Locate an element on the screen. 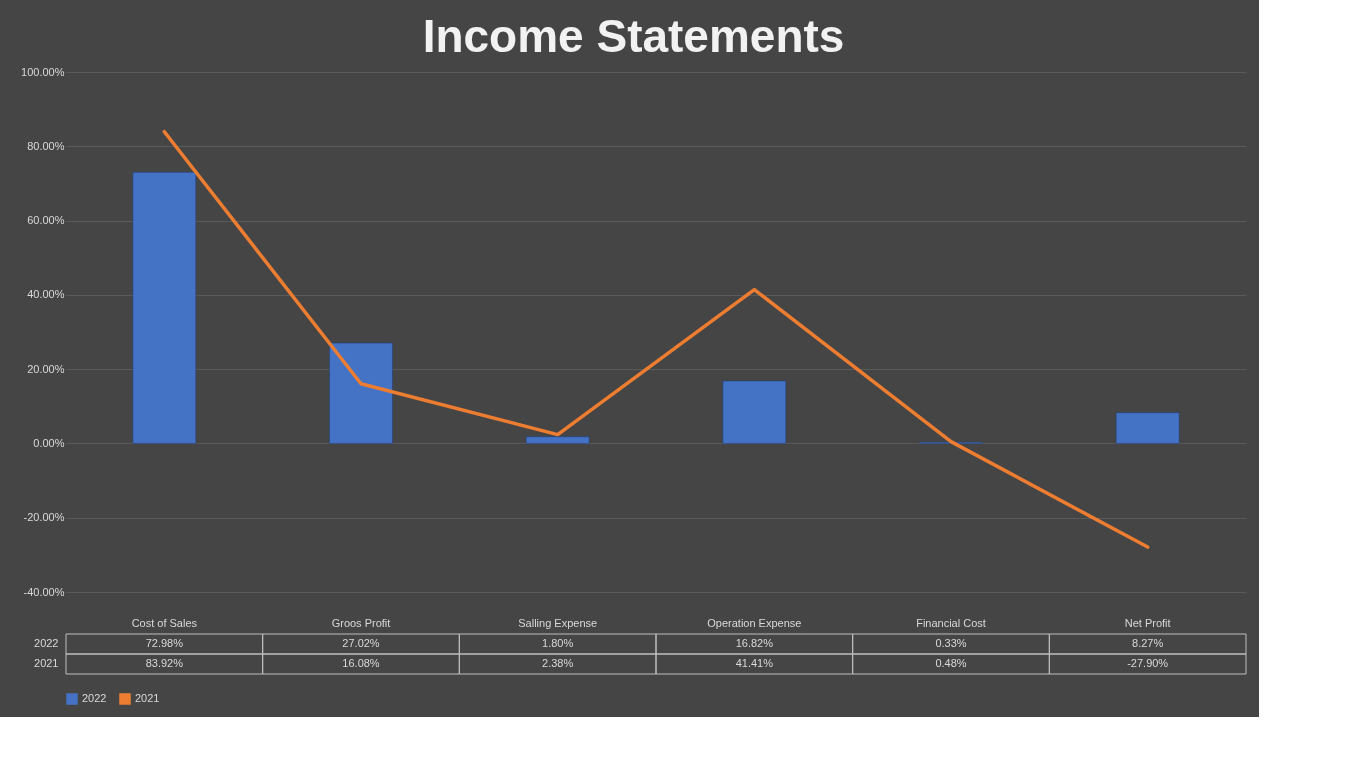  data-label: 83.92% is located at coordinates (164, 663).